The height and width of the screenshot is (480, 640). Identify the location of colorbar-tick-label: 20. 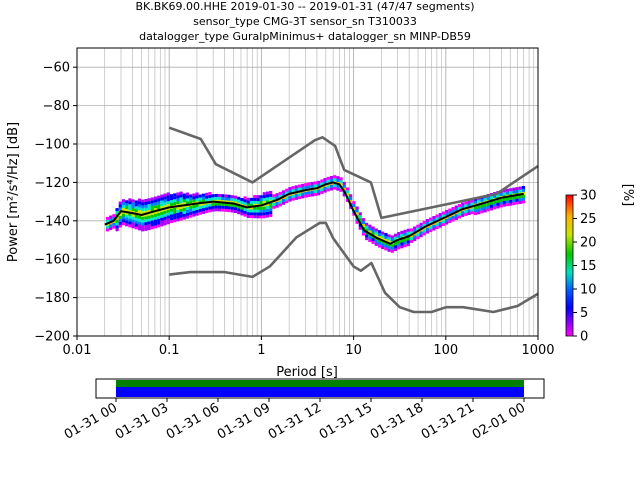
(588, 243).